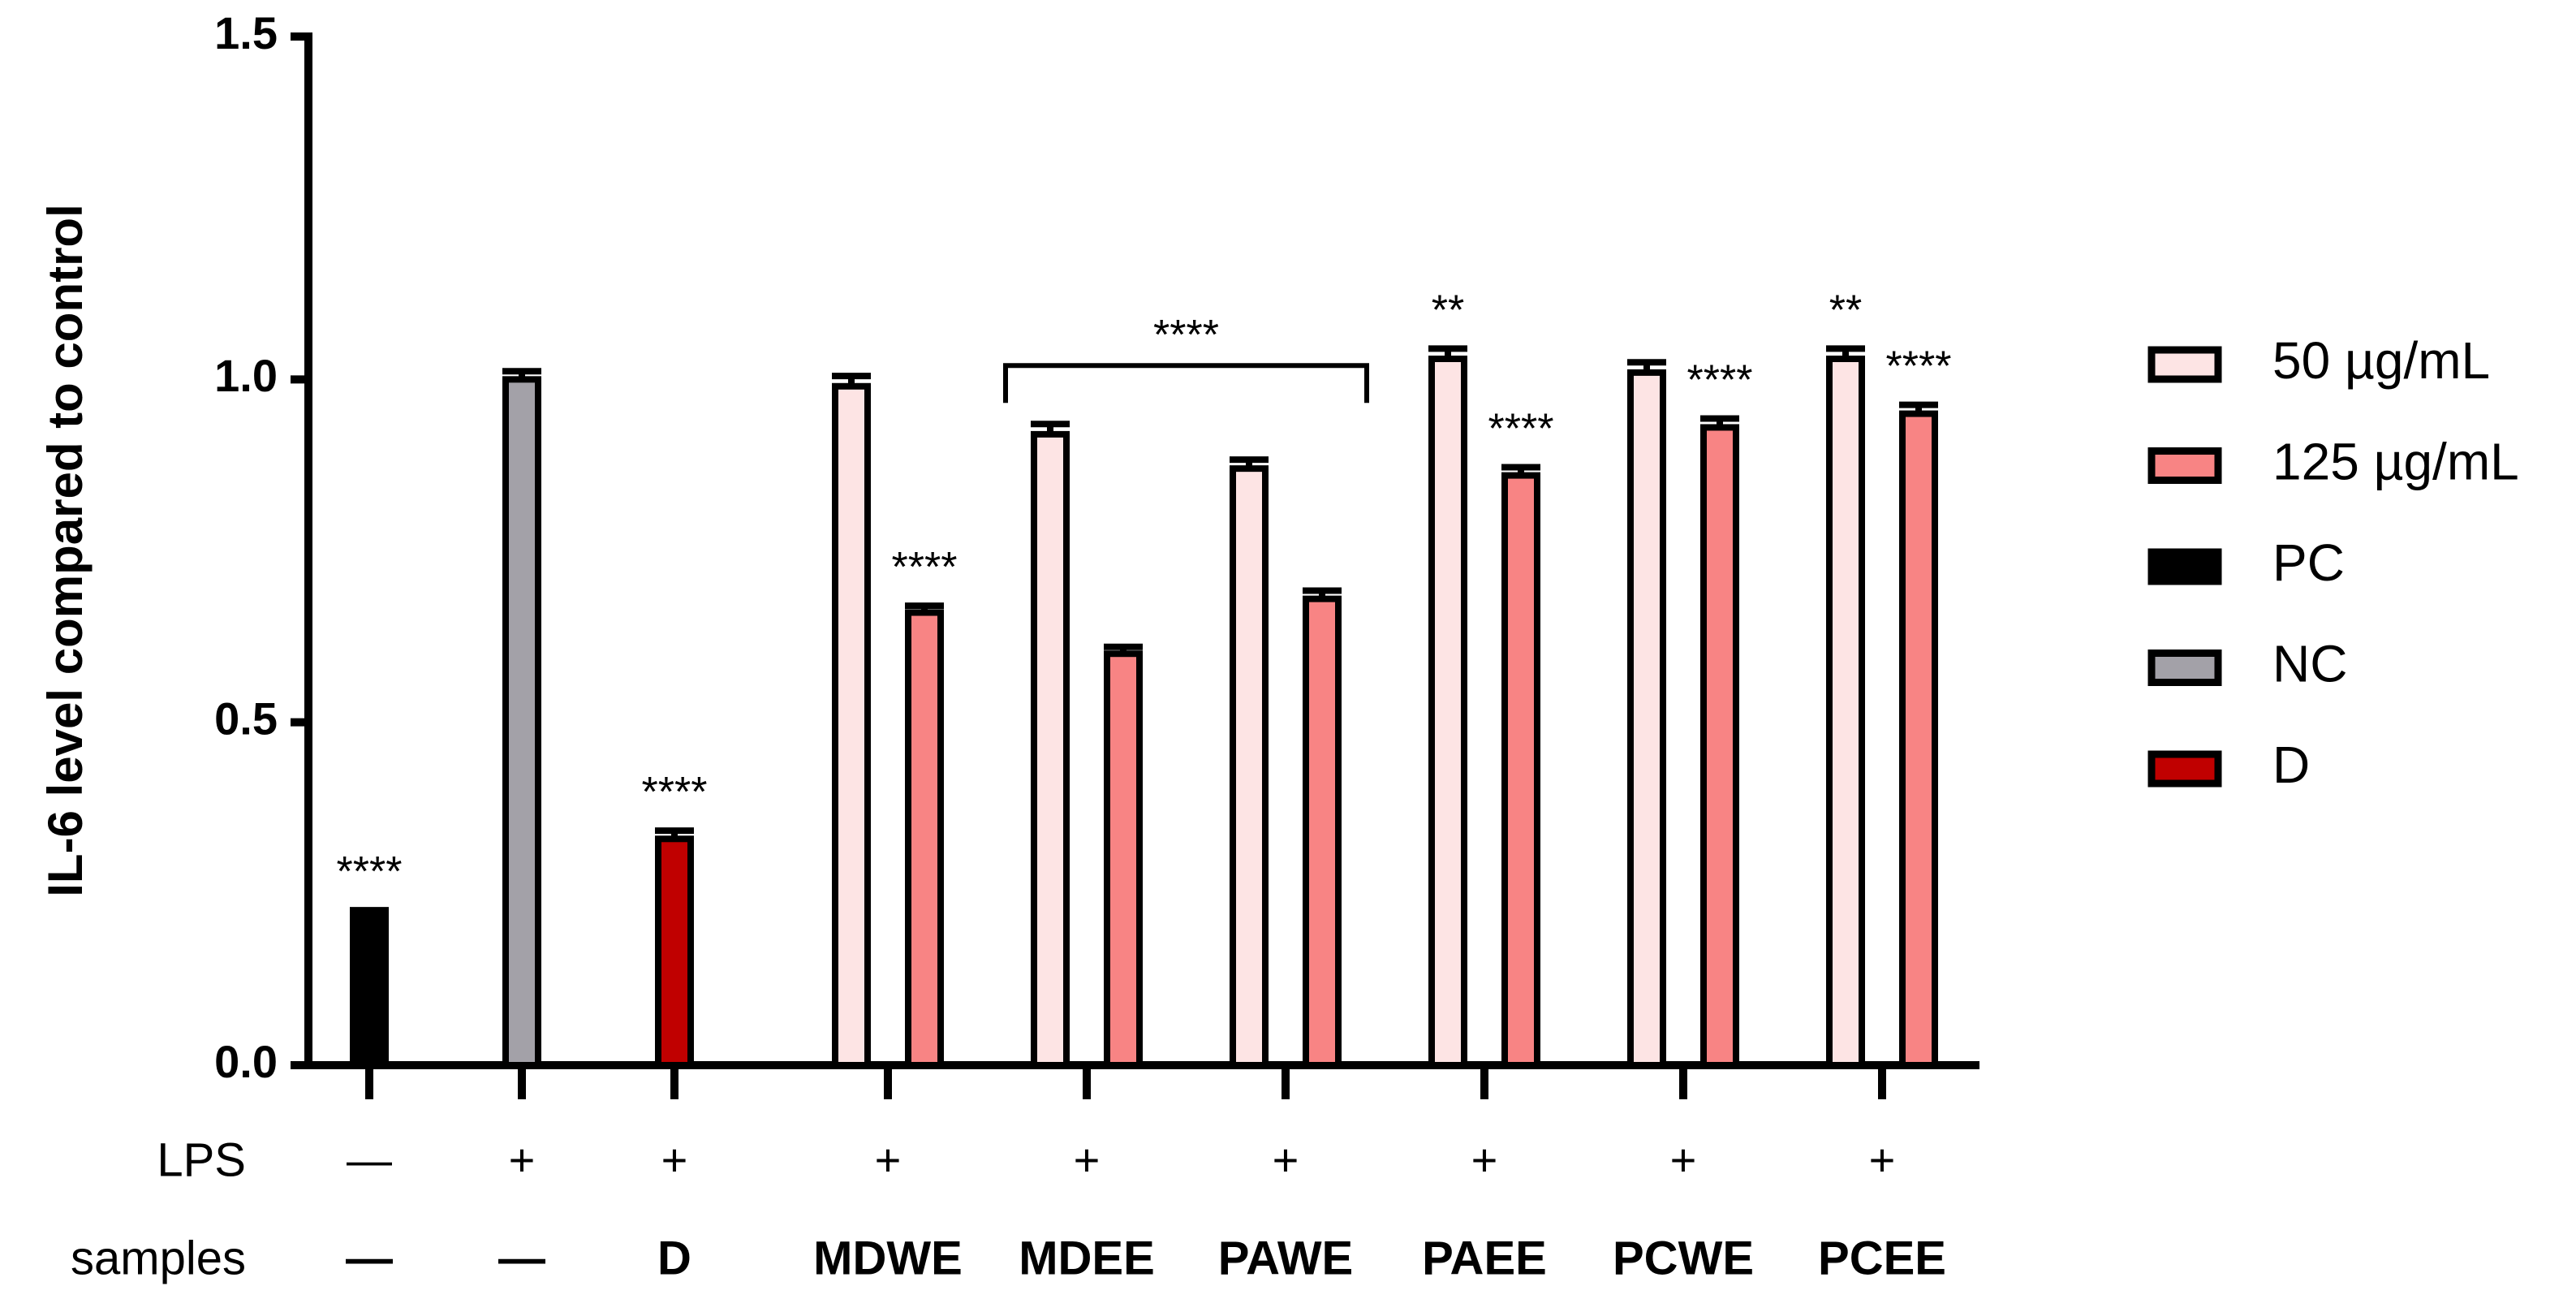 This screenshot has width=2576, height=1312. Describe the element at coordinates (246, 375) in the screenshot. I see `y-tick-label: 1.0` at that location.